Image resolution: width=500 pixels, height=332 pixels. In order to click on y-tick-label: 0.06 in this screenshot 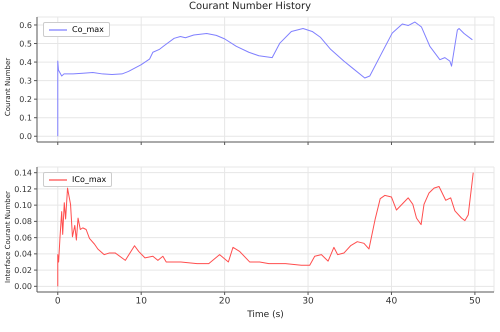, I will do `click(23, 237)`.